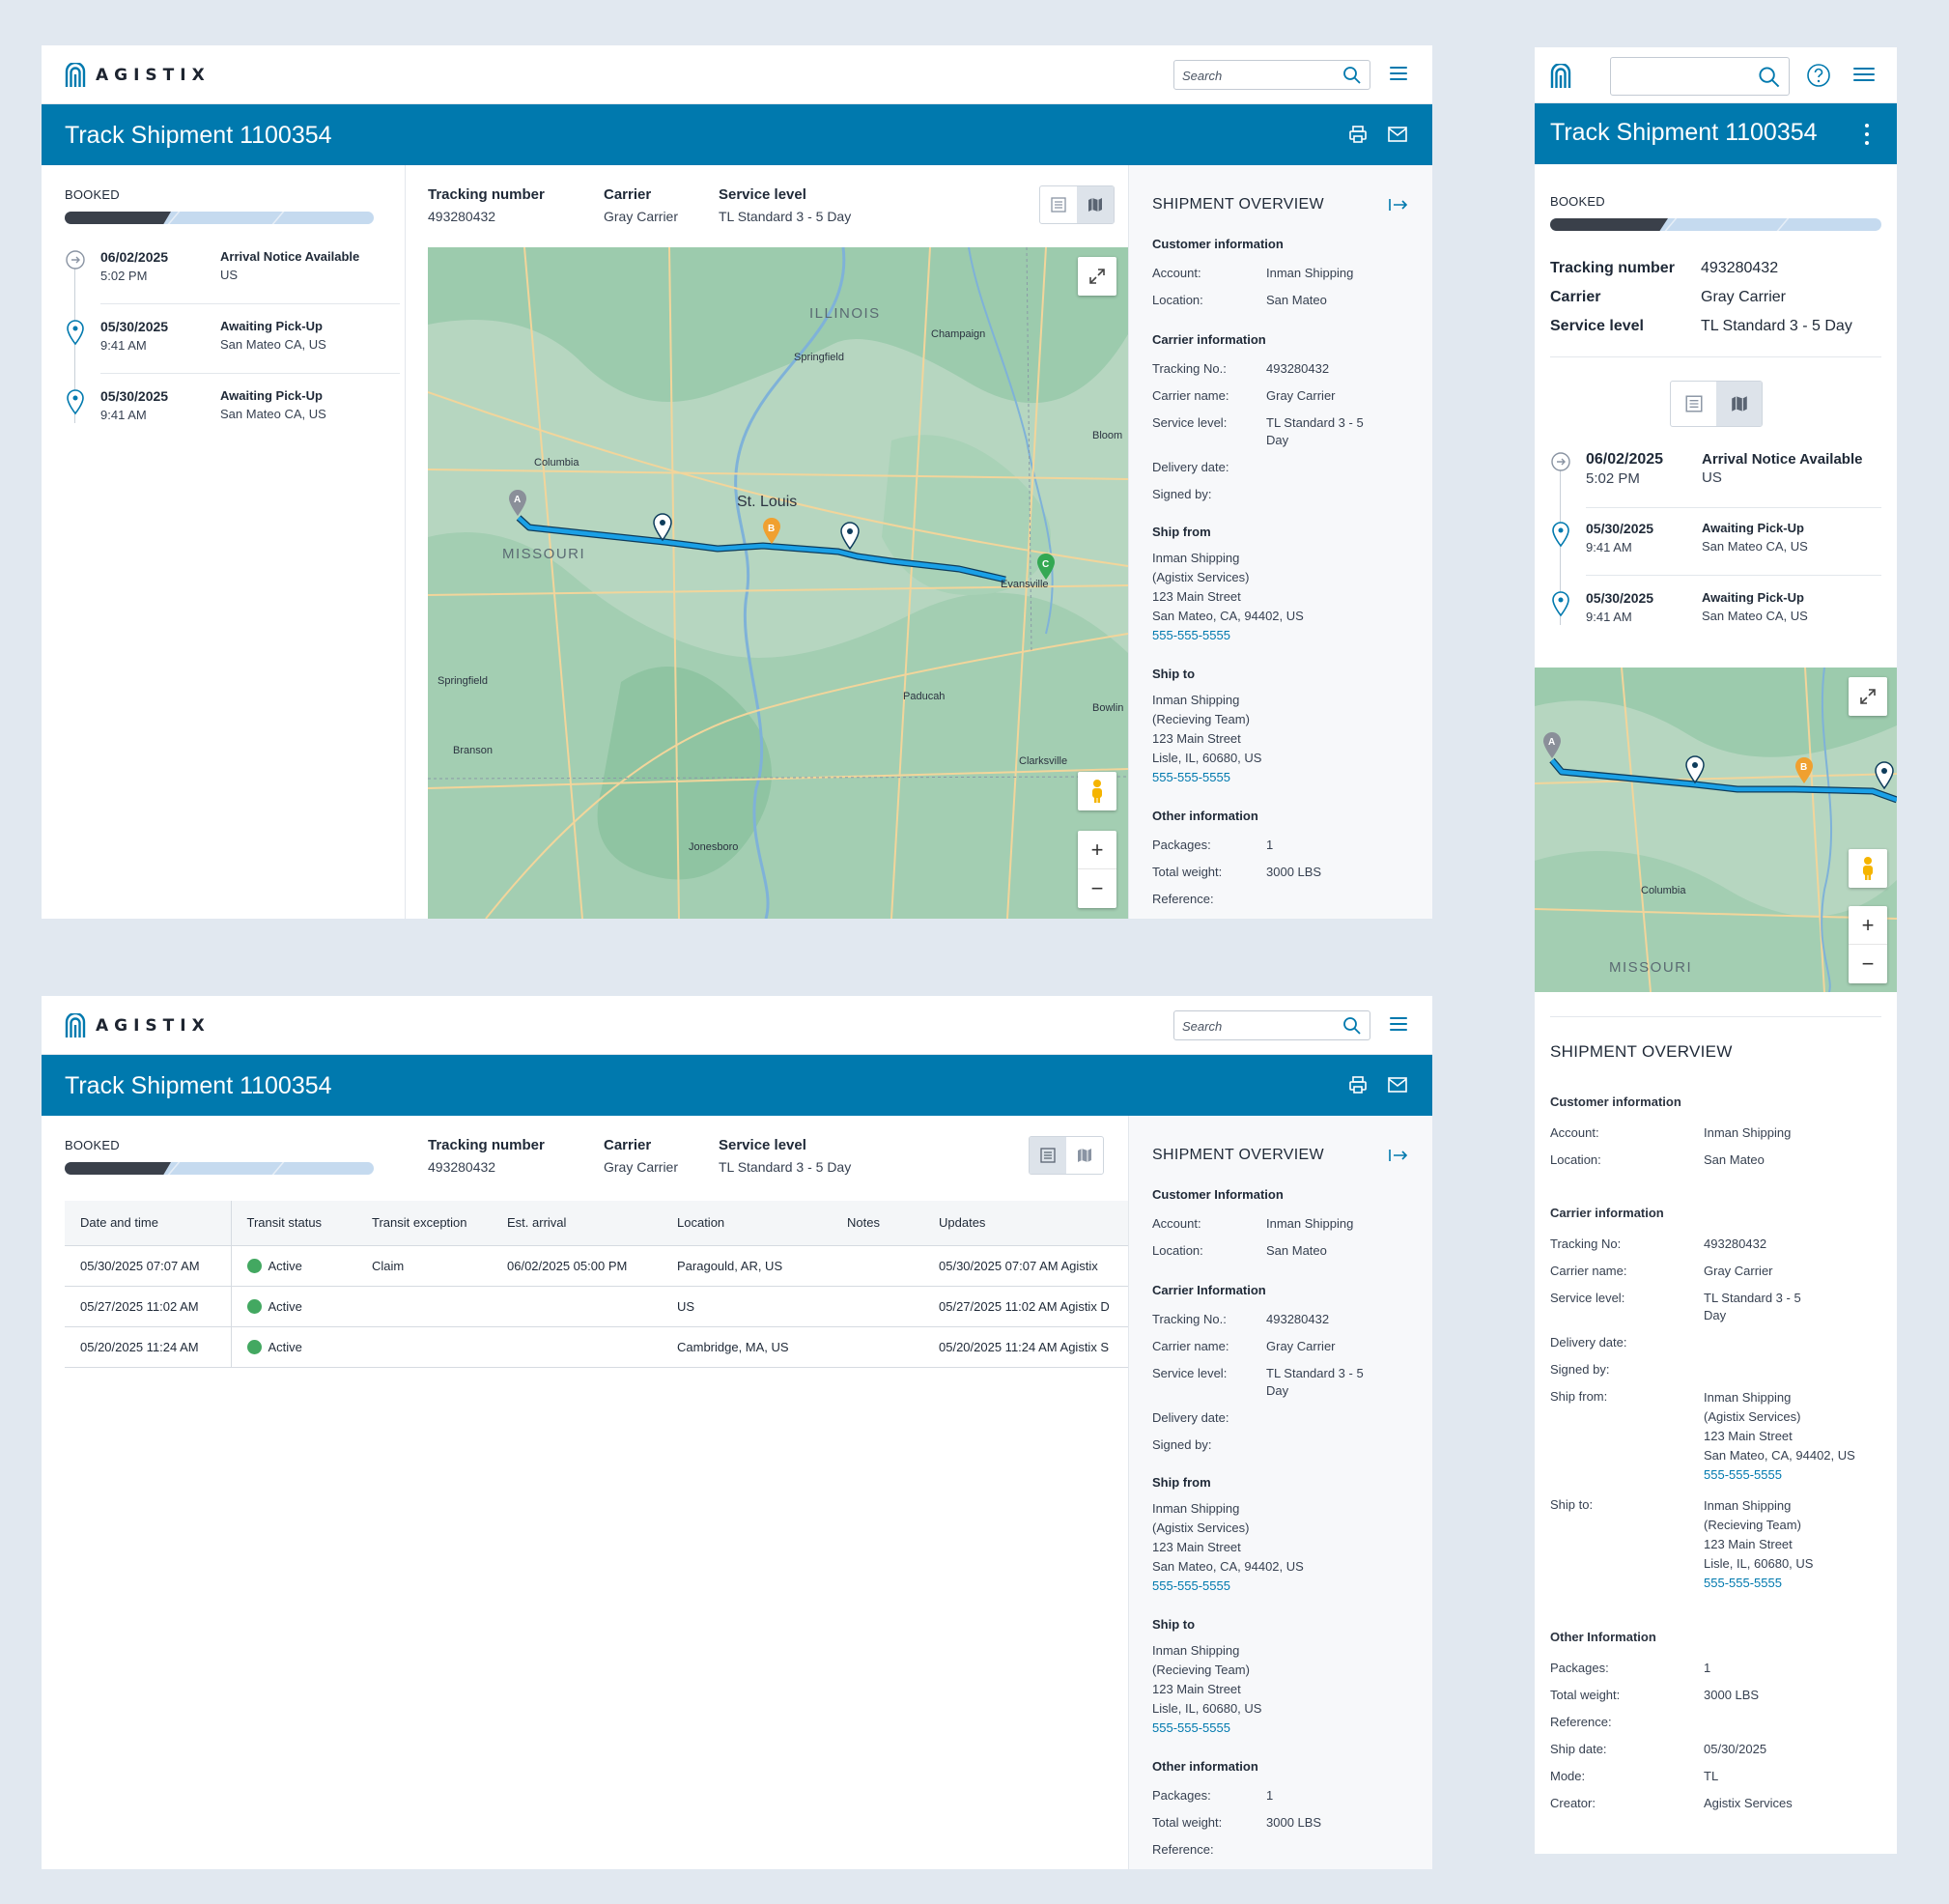  Describe the element at coordinates (517, 500) in the screenshot. I see `svg-text: A` at that location.